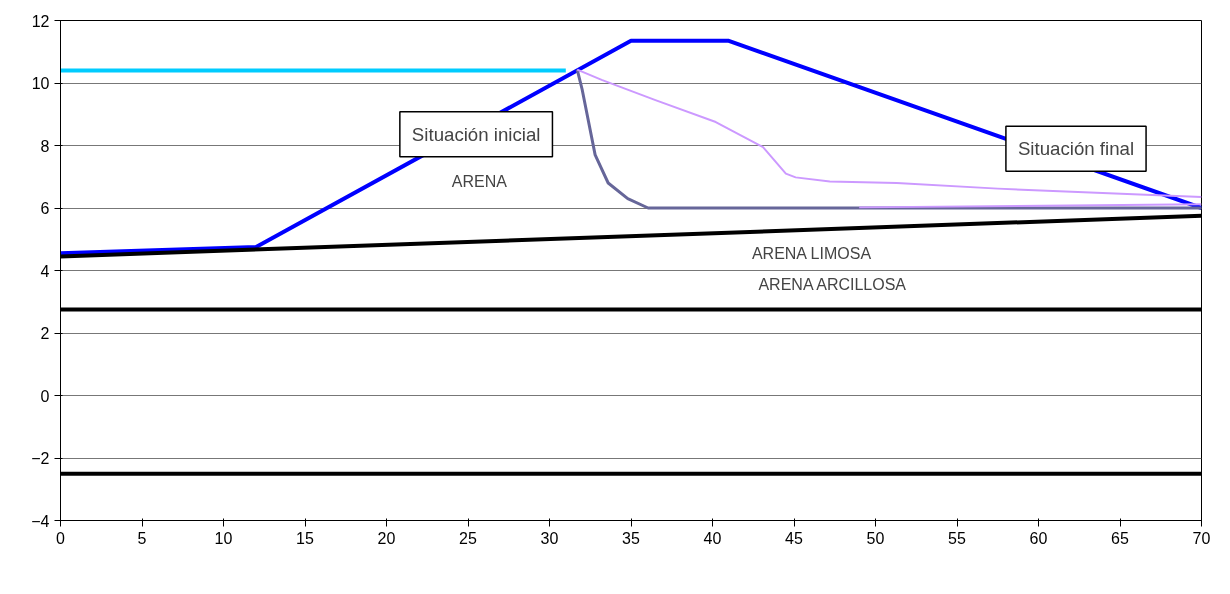  Describe the element at coordinates (45, 271) in the screenshot. I see `y-tick-label: 4` at that location.